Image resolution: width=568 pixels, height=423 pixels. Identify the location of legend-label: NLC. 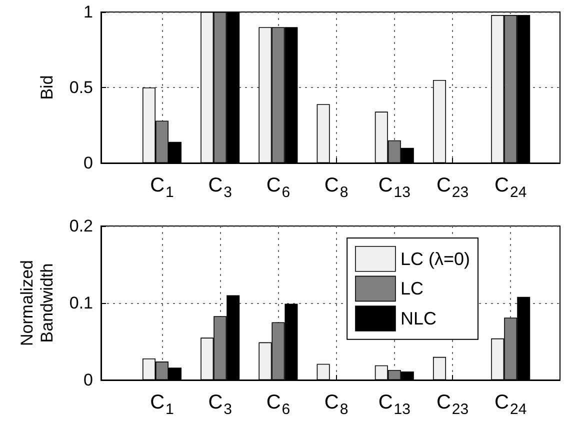
(418, 318).